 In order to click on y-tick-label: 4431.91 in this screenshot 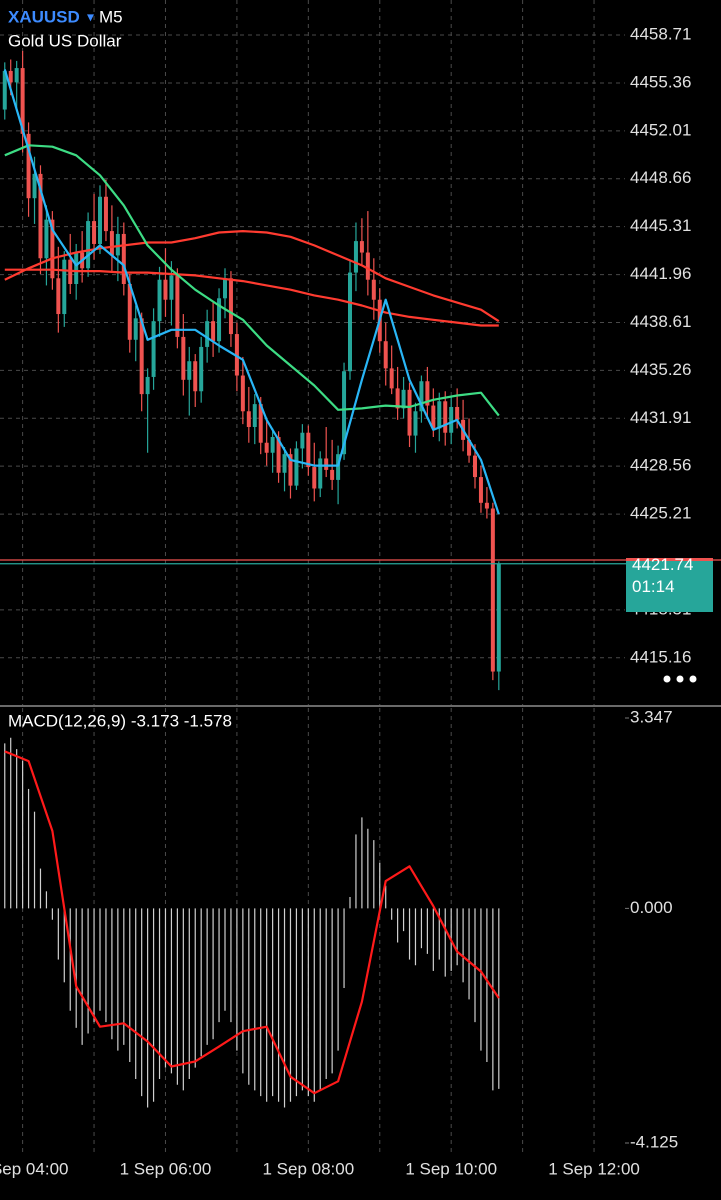, I will do `click(660, 417)`.